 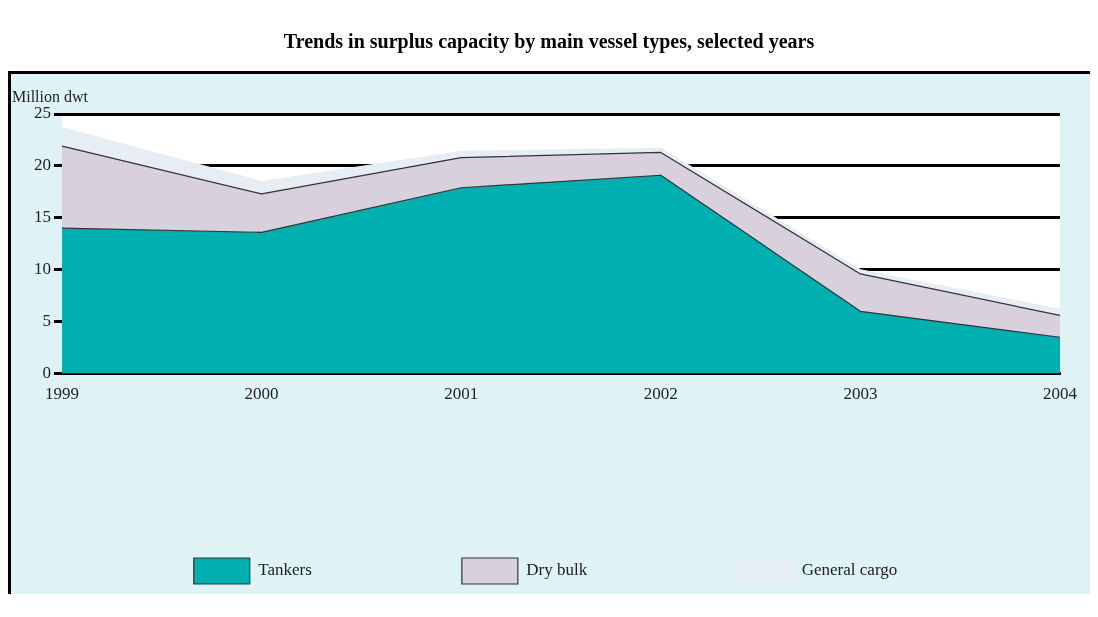 What do you see at coordinates (860, 394) in the screenshot?
I see `x-tick-label: 2003` at bounding box center [860, 394].